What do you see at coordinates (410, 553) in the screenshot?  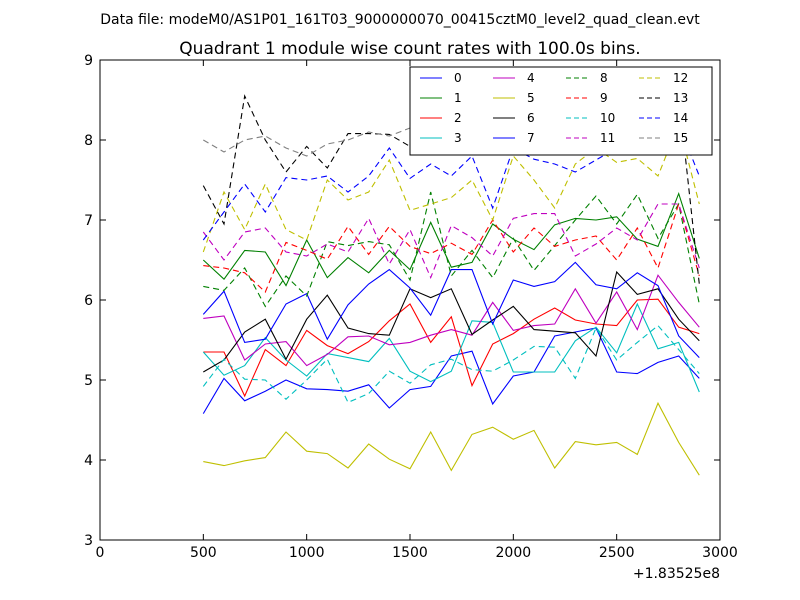 I see `x-tick-label-1500: 1500` at bounding box center [410, 553].